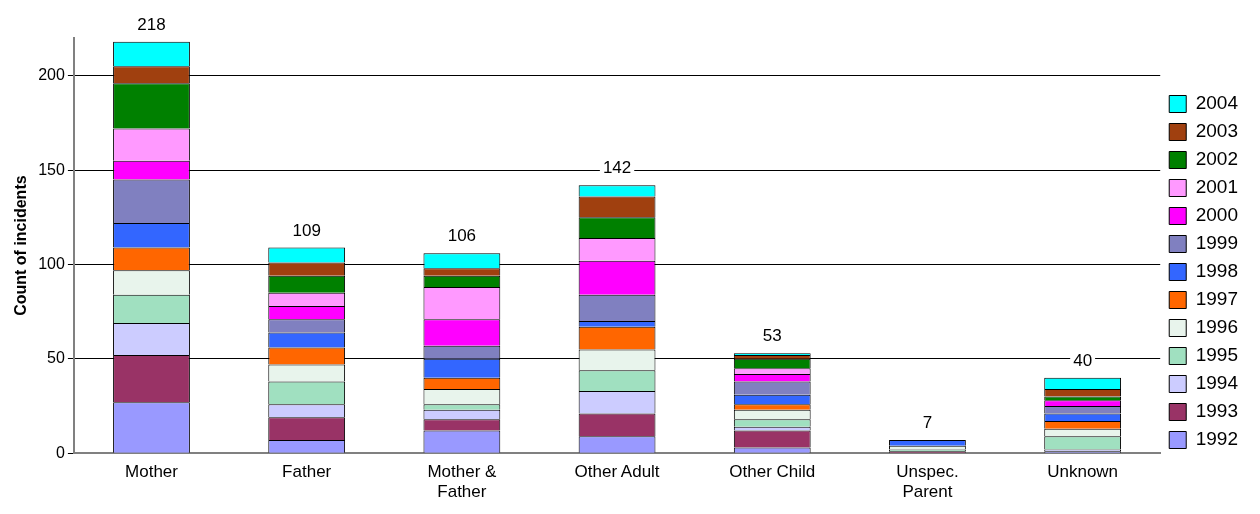 The image size is (1260, 514). What do you see at coordinates (772, 336) in the screenshot?
I see `total-label: 53` at bounding box center [772, 336].